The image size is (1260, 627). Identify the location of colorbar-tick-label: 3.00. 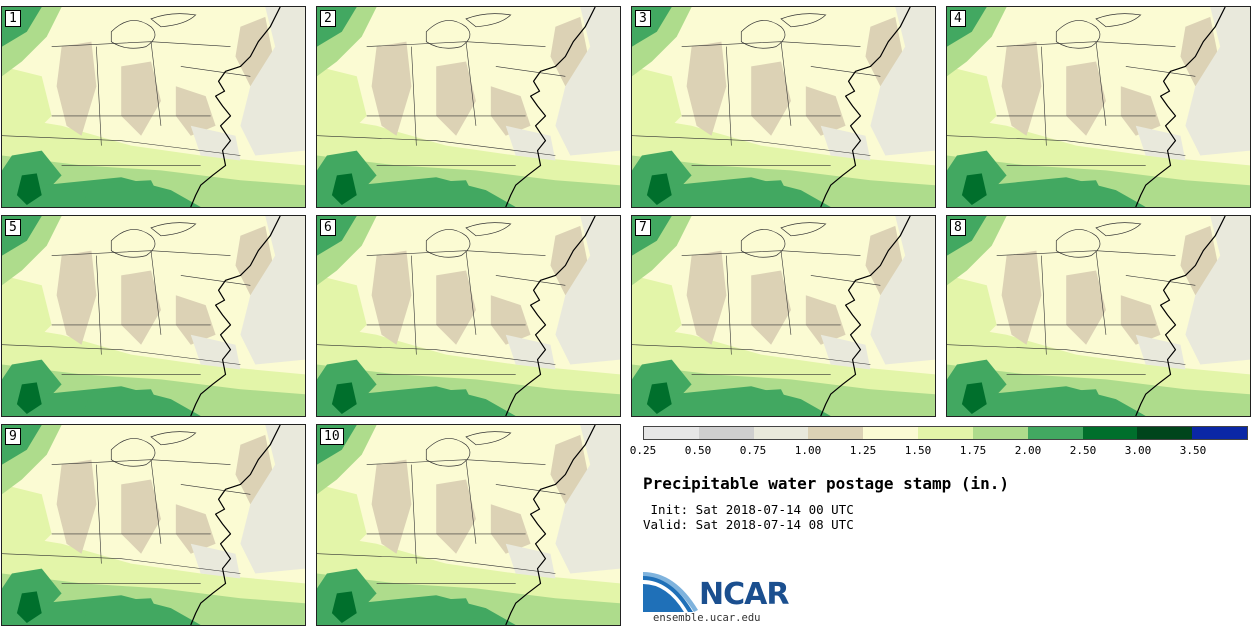
(1138, 450).